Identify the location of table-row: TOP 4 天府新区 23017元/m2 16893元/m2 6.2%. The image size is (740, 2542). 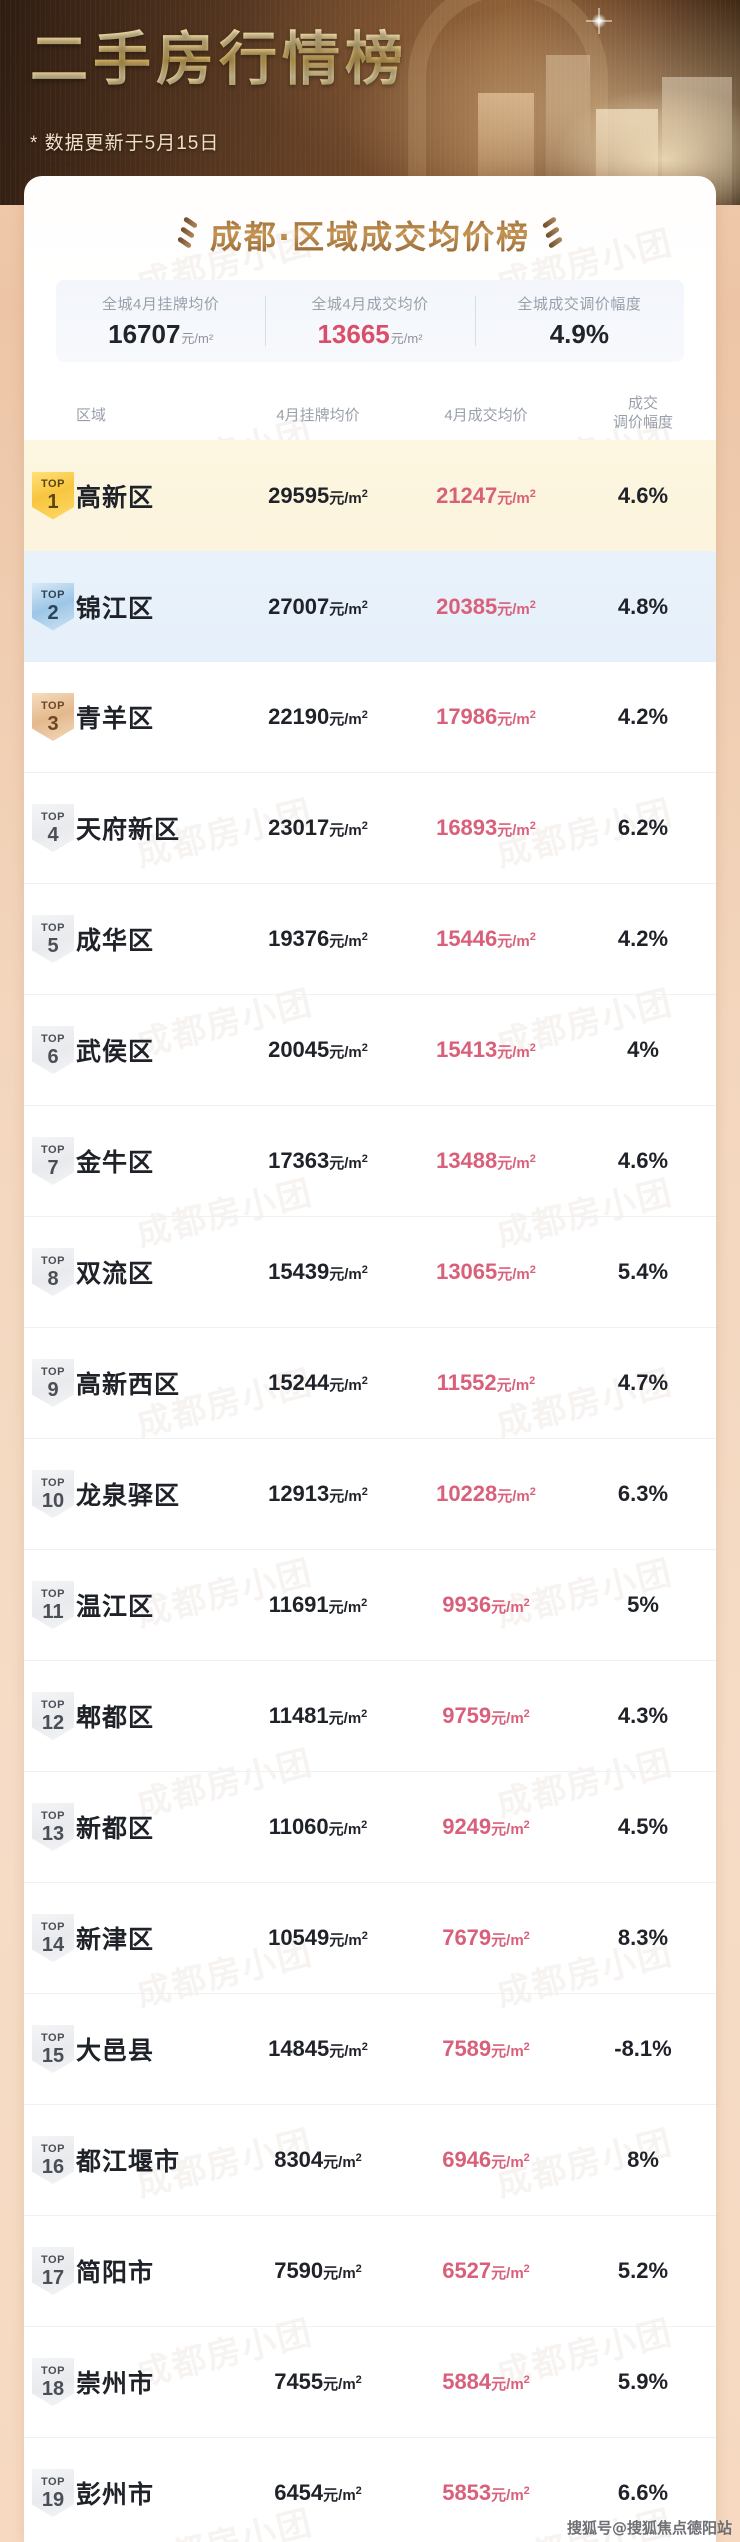
(370, 828).